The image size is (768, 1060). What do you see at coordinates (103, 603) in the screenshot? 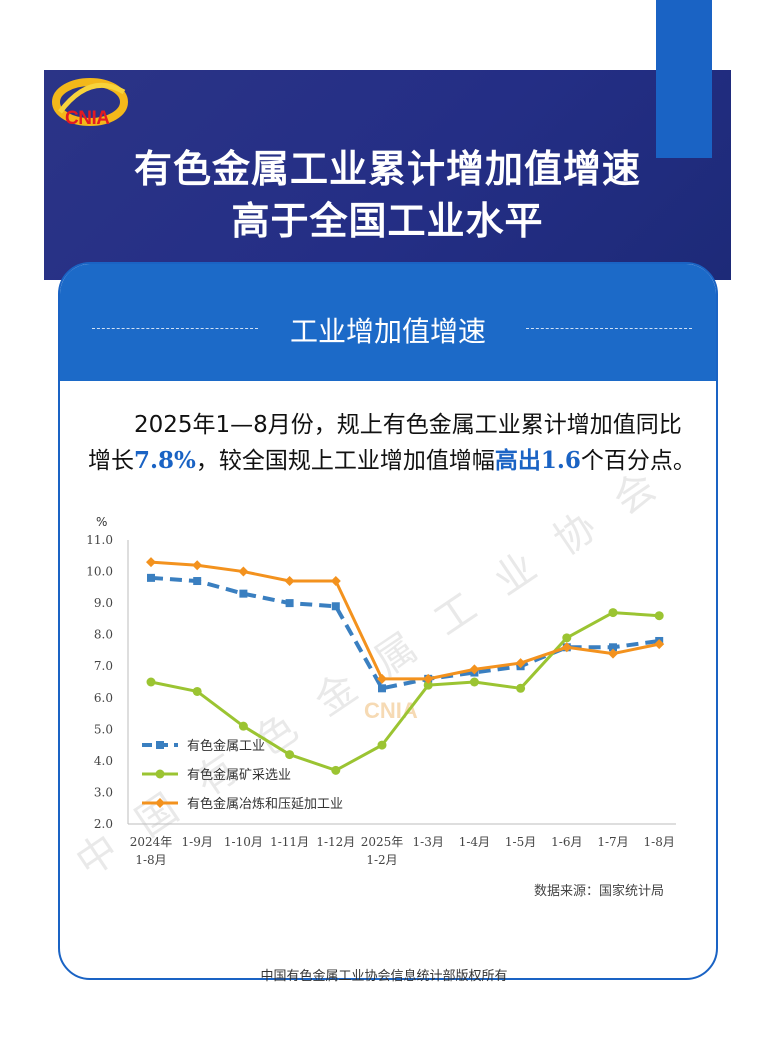
I see `y-tick-label: 9.0` at bounding box center [103, 603].